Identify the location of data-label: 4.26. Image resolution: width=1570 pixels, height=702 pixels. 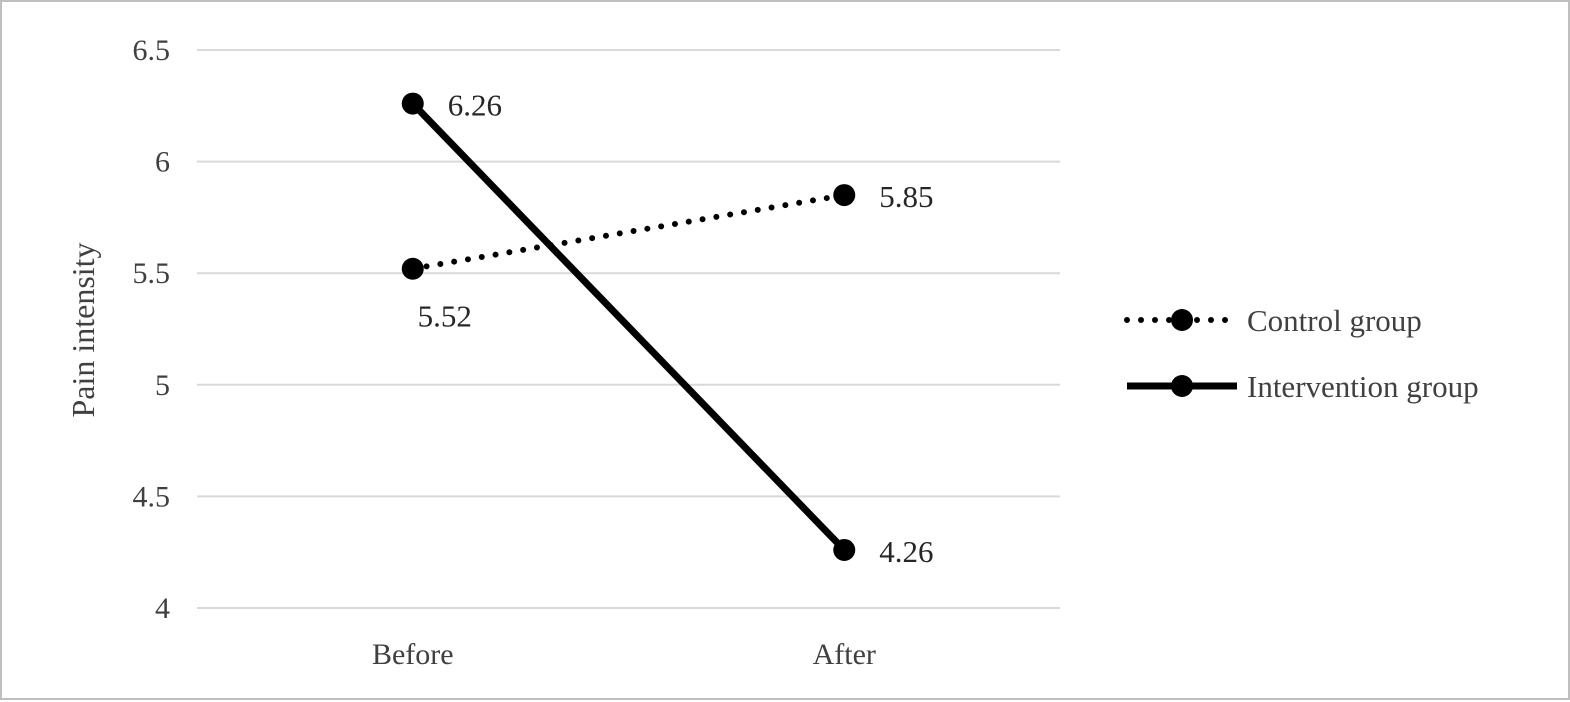
(906, 551).